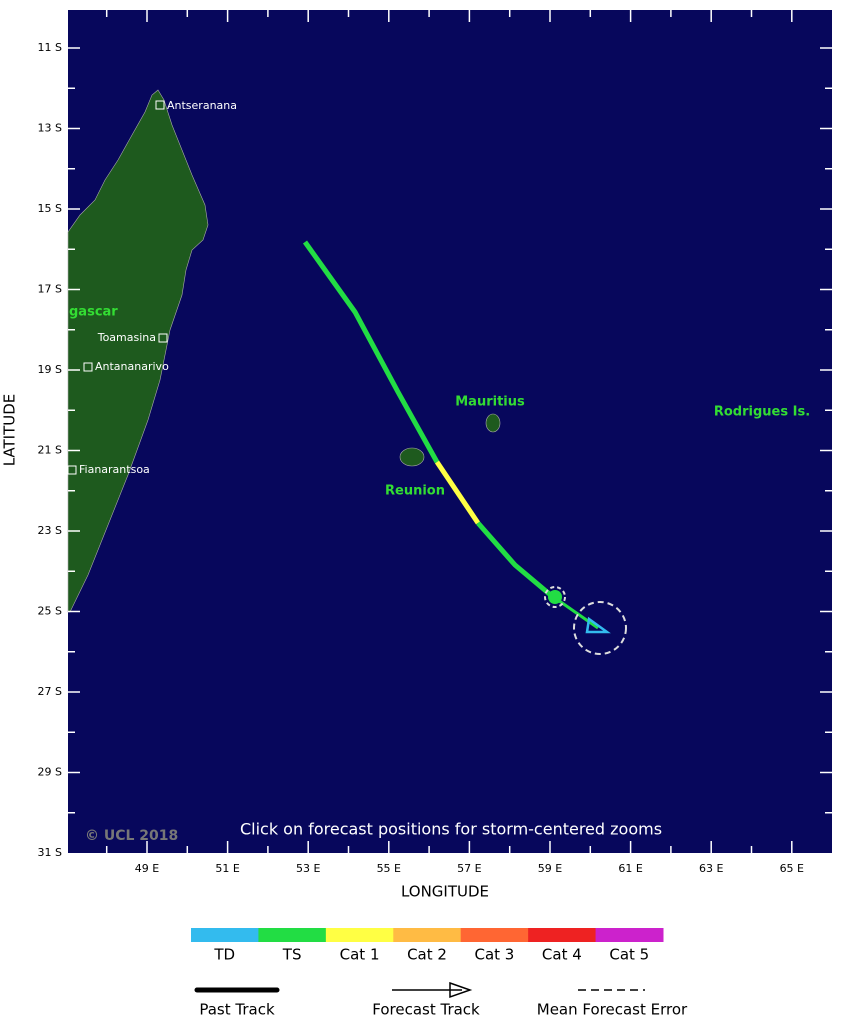 The height and width of the screenshot is (1030, 854). Describe the element at coordinates (50, 691) in the screenshot. I see `lat-label: 27 S` at that location.